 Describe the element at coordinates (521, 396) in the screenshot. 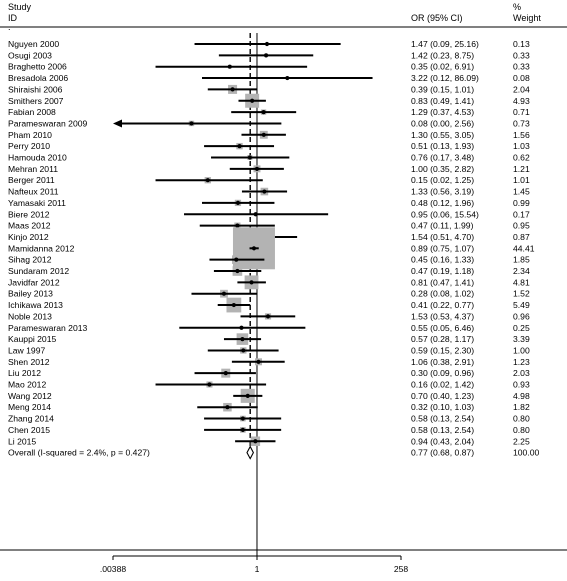

I see `weight-label: 4.98` at that location.